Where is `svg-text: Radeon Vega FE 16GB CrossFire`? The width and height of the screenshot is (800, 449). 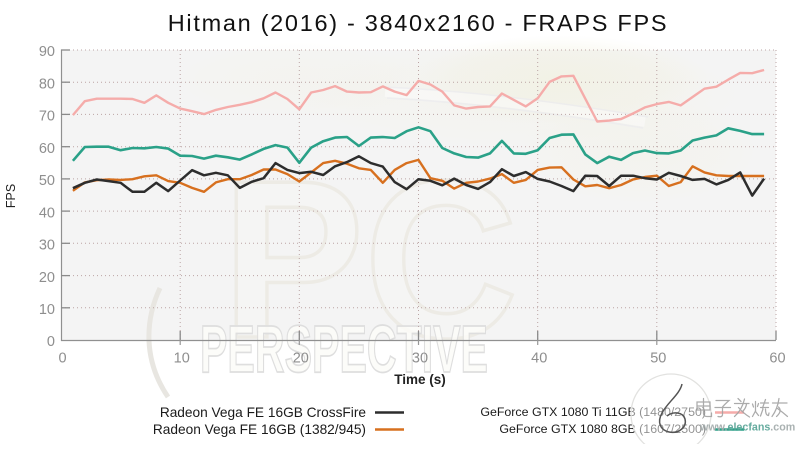 svg-text: Radeon Vega FE 16GB CrossFire is located at coordinates (263, 412).